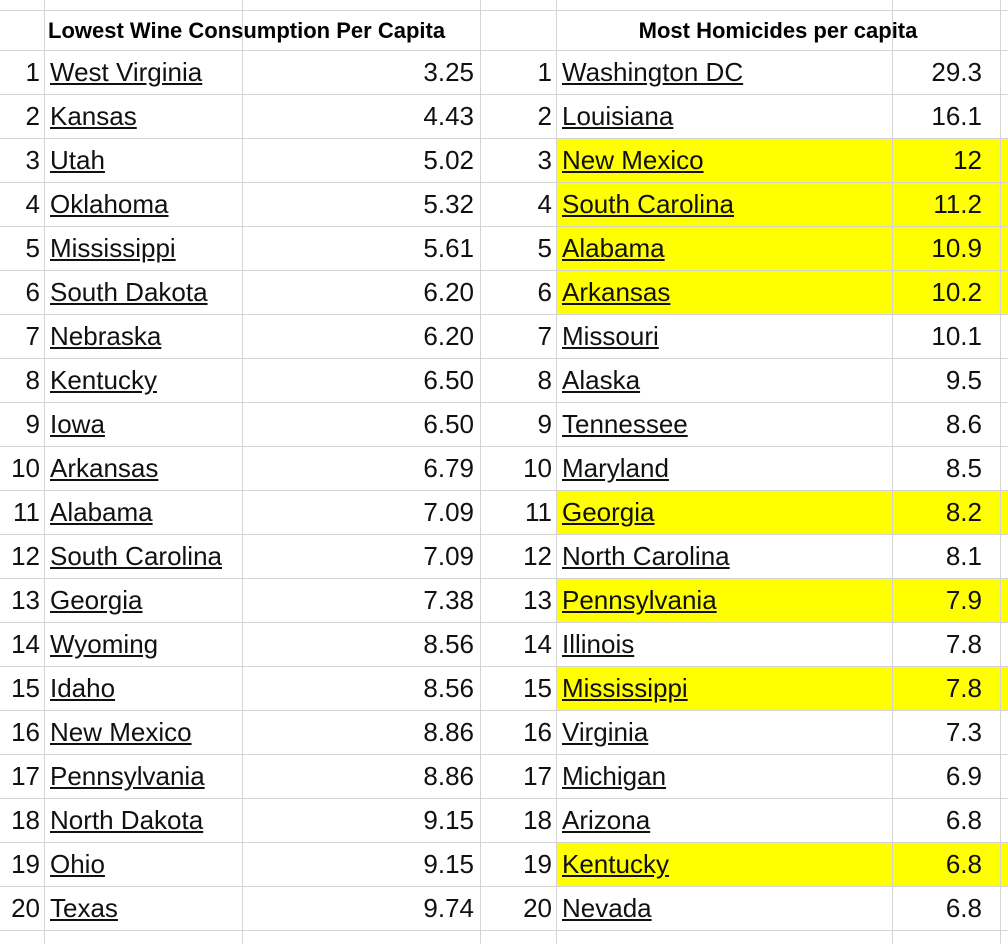 The image size is (1008, 944). I want to click on value: 8.1, so click(963, 556).